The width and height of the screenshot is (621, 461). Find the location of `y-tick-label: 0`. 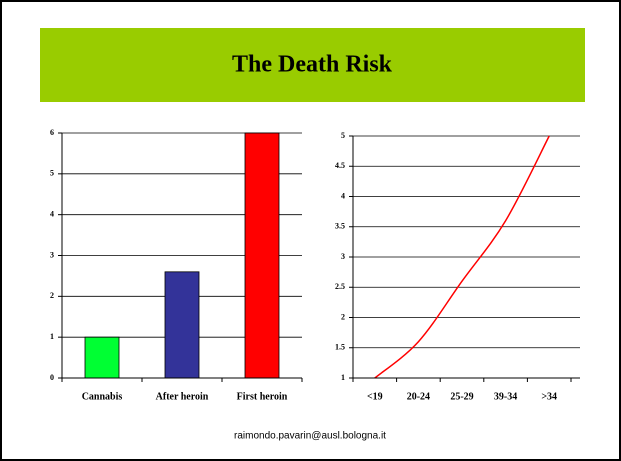

y-tick-label: 0 is located at coordinates (52, 377).